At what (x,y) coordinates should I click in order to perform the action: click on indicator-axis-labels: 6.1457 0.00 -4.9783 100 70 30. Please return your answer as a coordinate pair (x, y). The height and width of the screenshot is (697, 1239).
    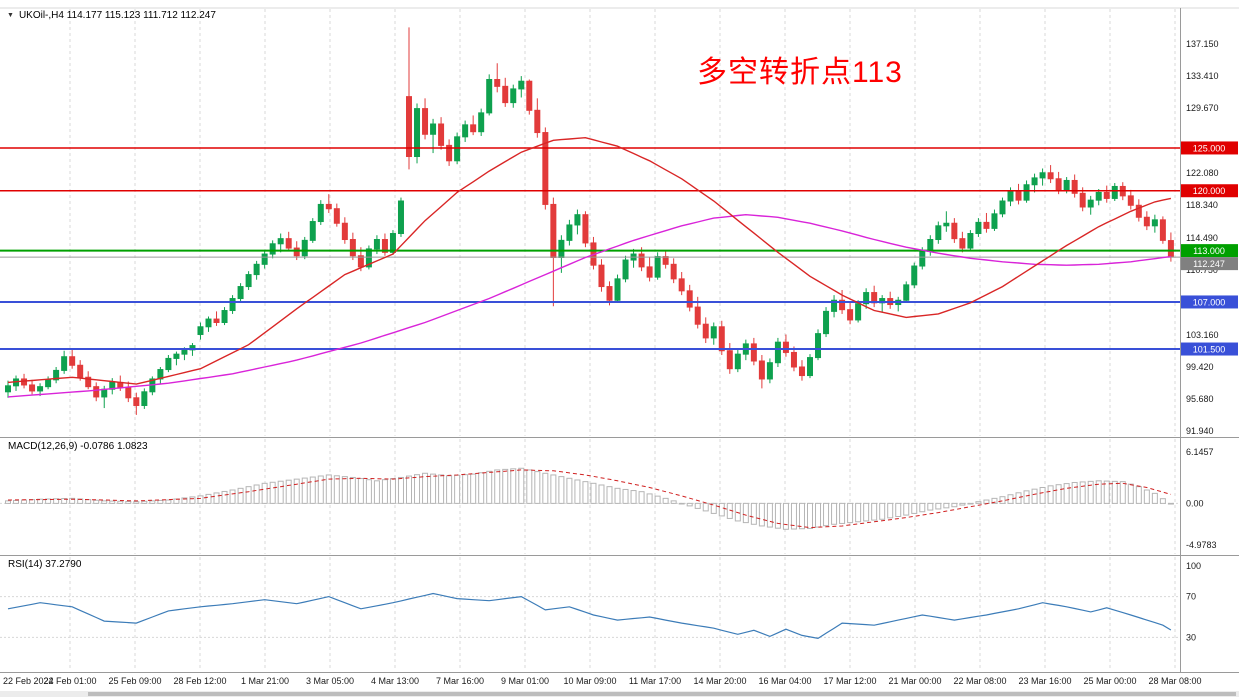
    Looking at the image, I should click on (1201, 544).